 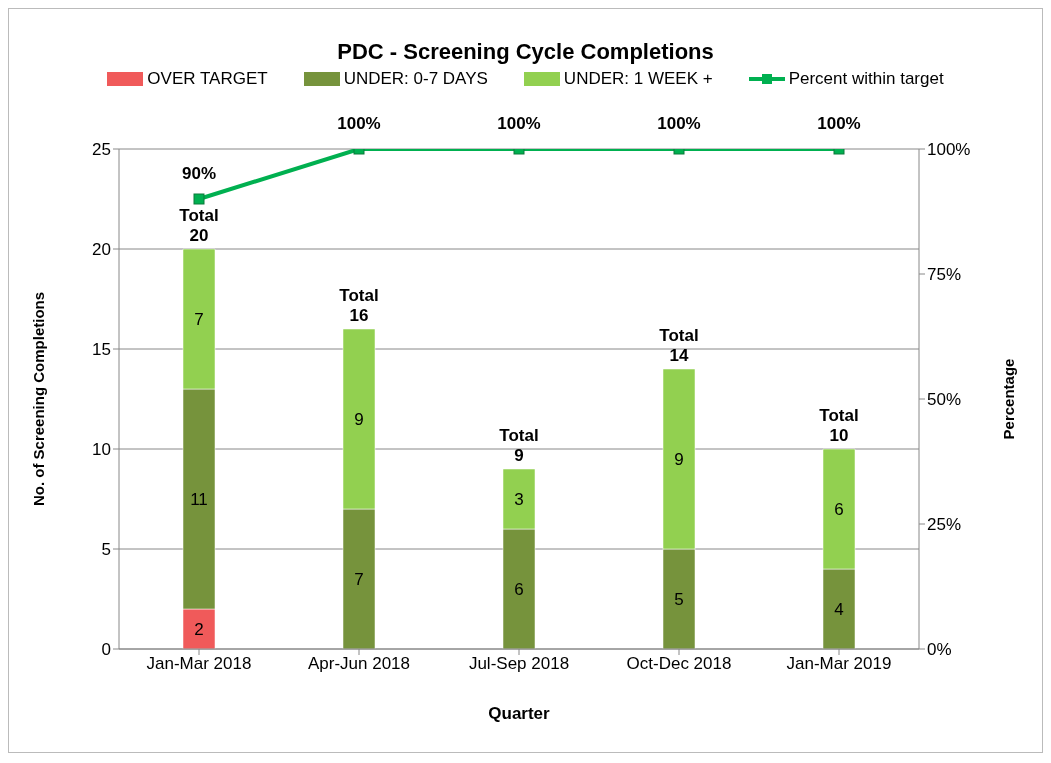 What do you see at coordinates (944, 525) in the screenshot?
I see `y2-tick-label: 25%` at bounding box center [944, 525].